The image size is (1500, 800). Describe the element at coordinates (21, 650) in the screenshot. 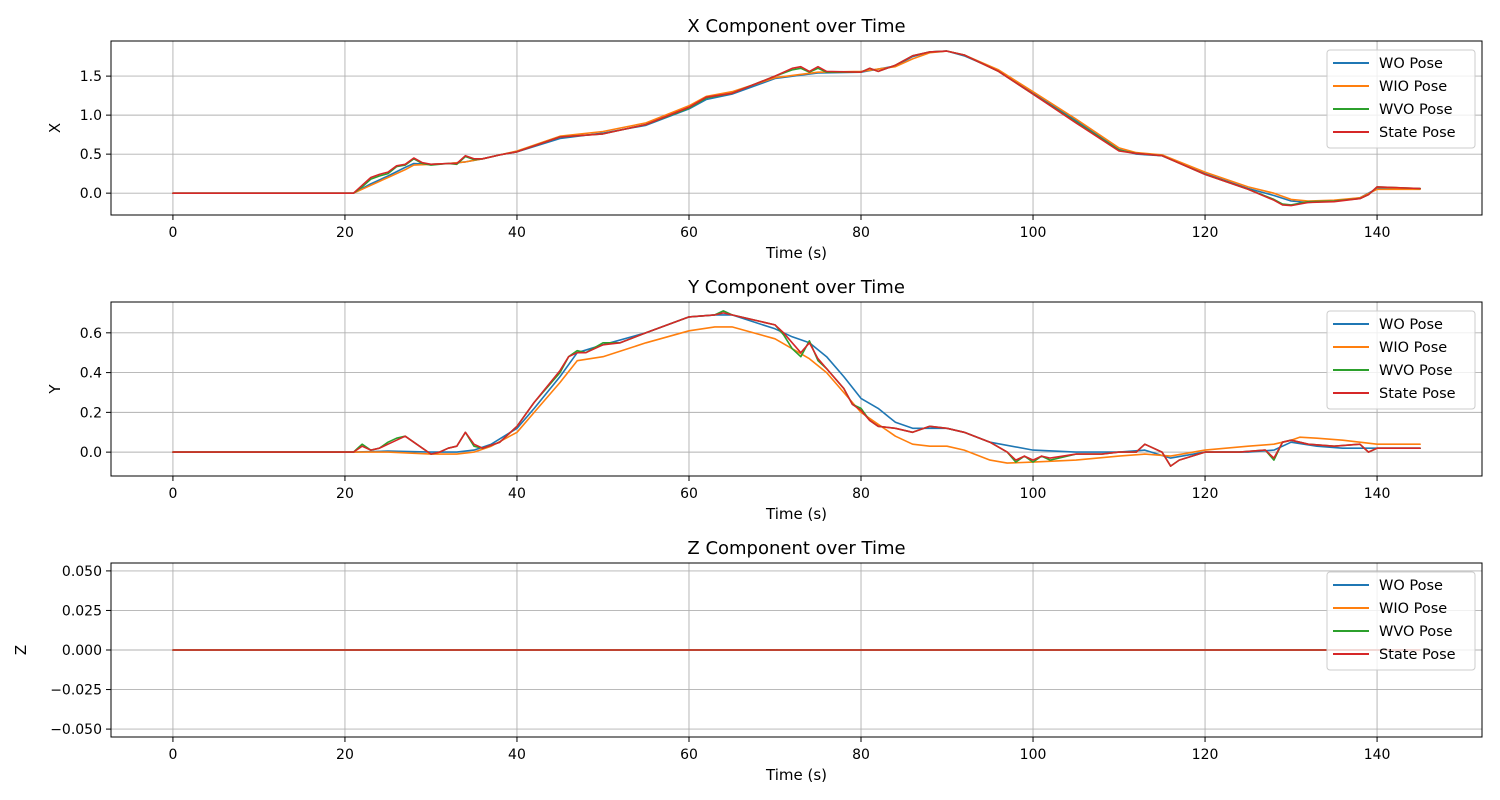

I see `y-axis-label: Z` at that location.